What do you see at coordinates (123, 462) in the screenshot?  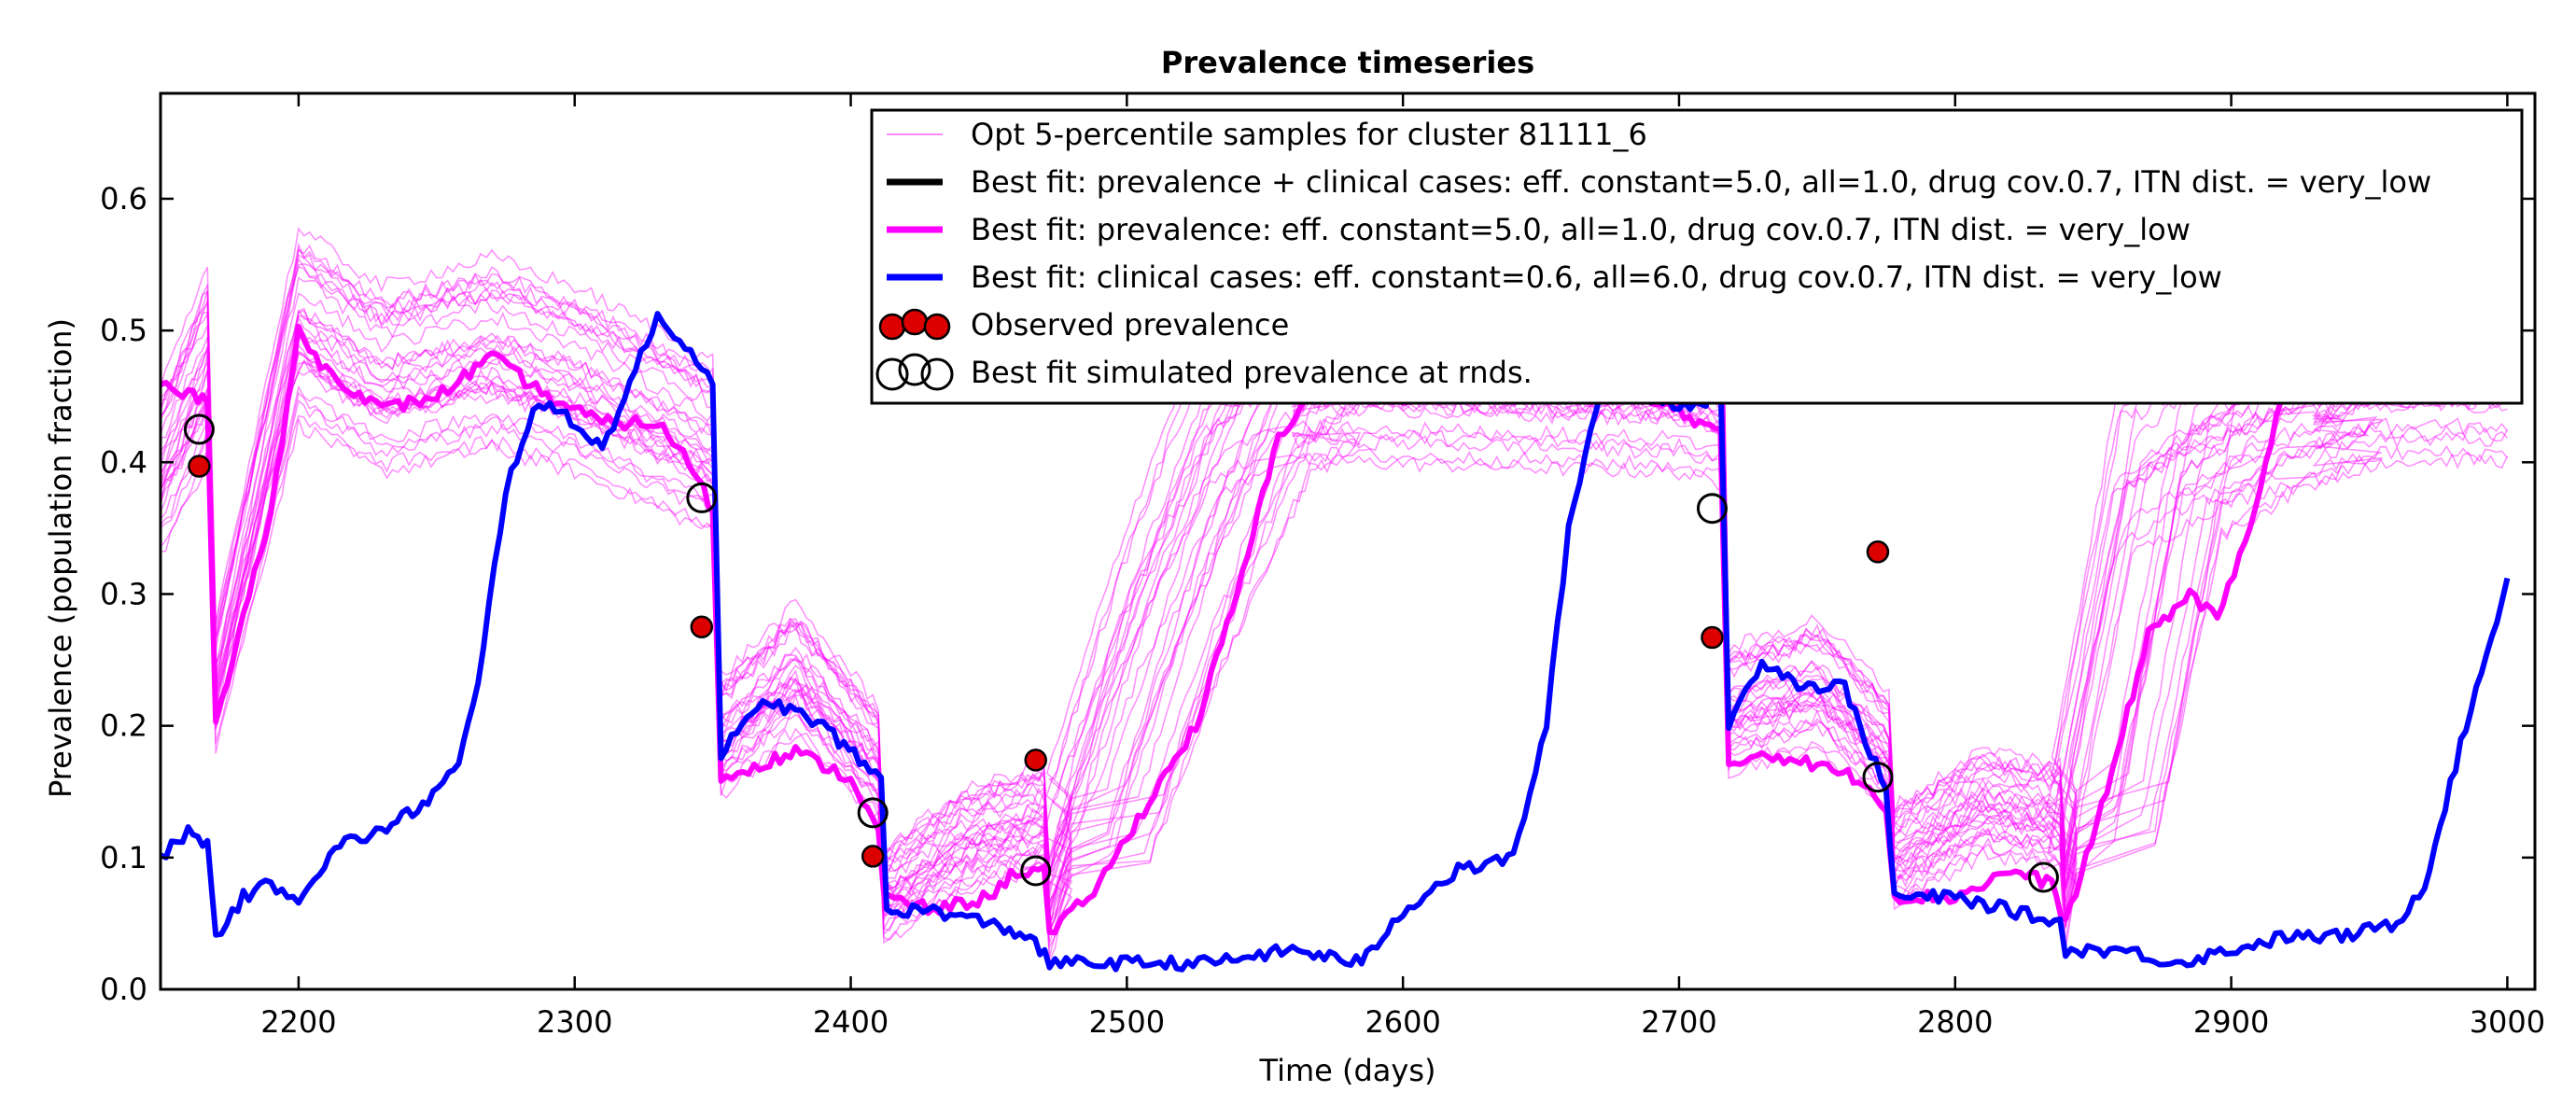 I see `y-tick-label: 0.4` at bounding box center [123, 462].